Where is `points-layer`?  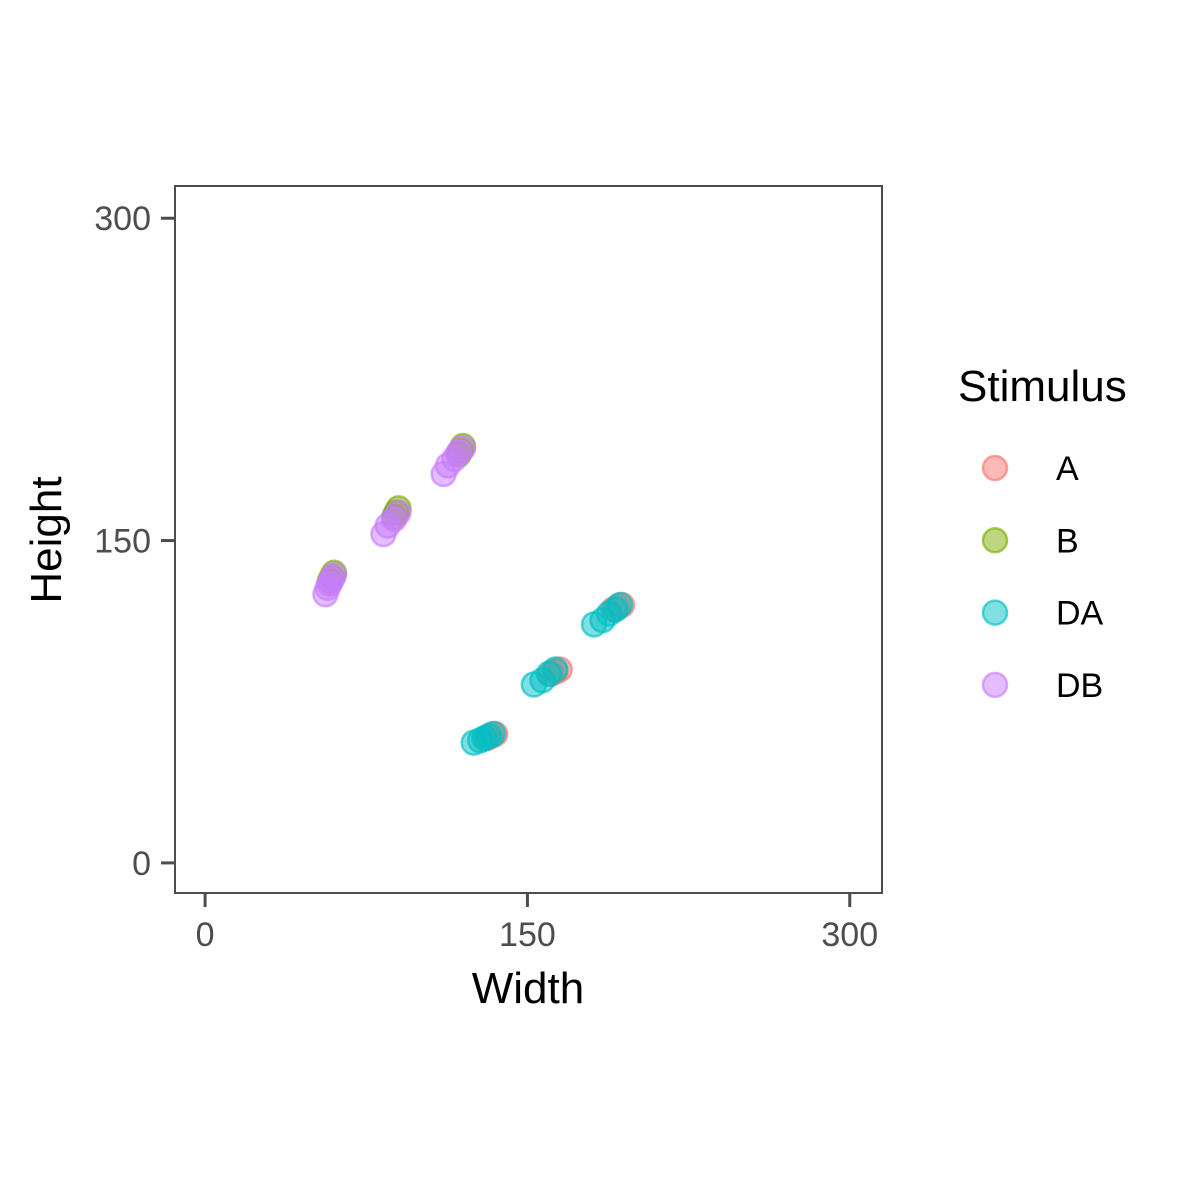
points-layer is located at coordinates (474, 594).